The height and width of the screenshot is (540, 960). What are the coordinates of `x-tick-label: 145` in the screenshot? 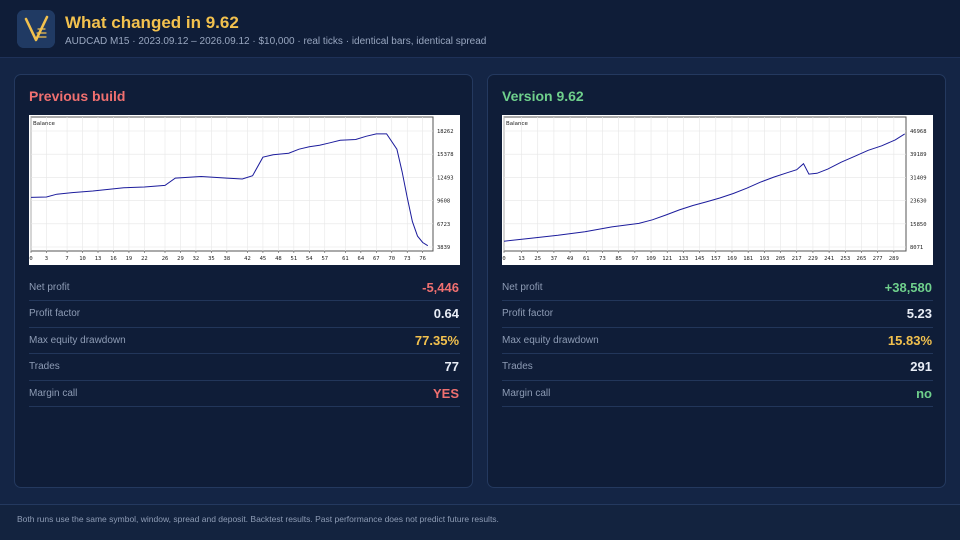 It's located at (700, 259).